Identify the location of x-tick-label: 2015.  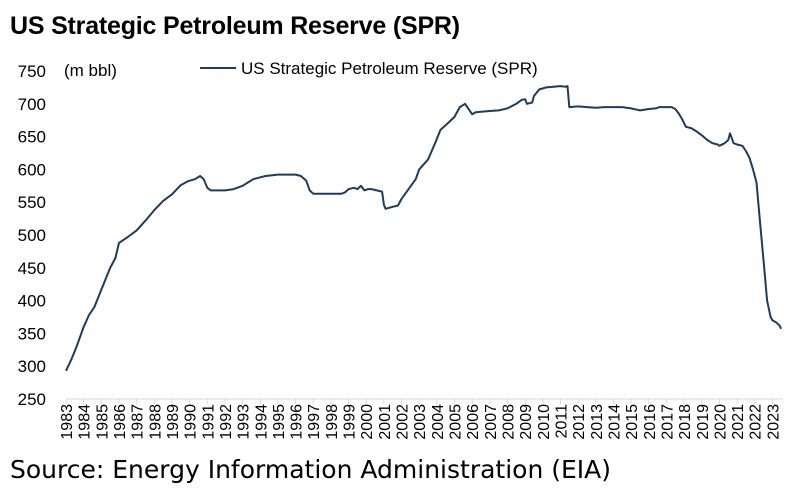
(632, 422).